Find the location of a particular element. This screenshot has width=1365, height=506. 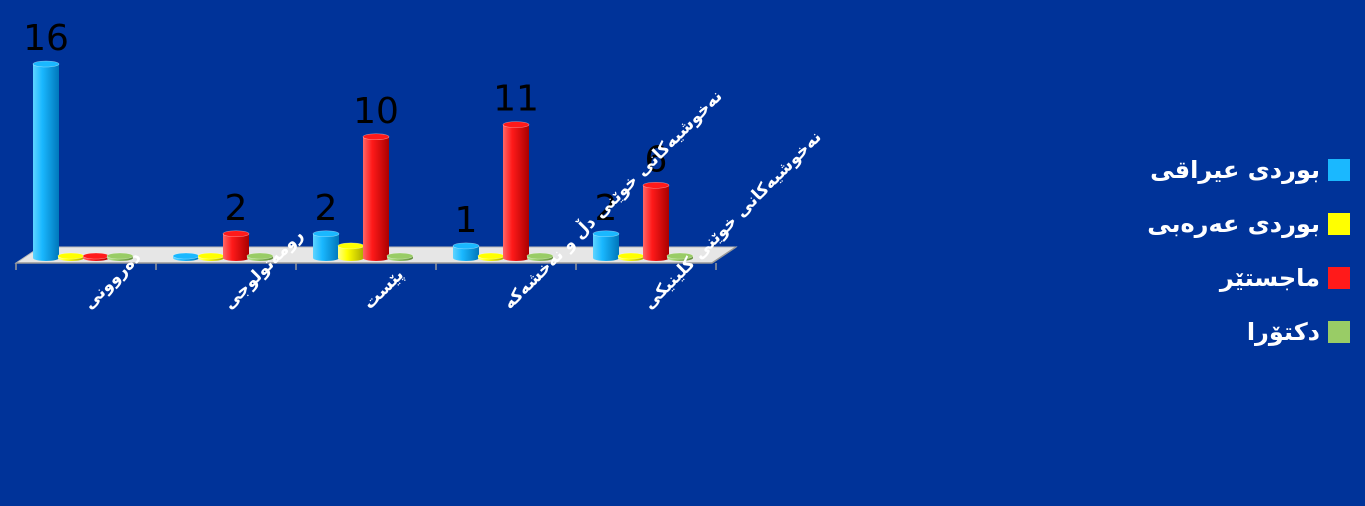

data-label: 16 is located at coordinates (46, 38).